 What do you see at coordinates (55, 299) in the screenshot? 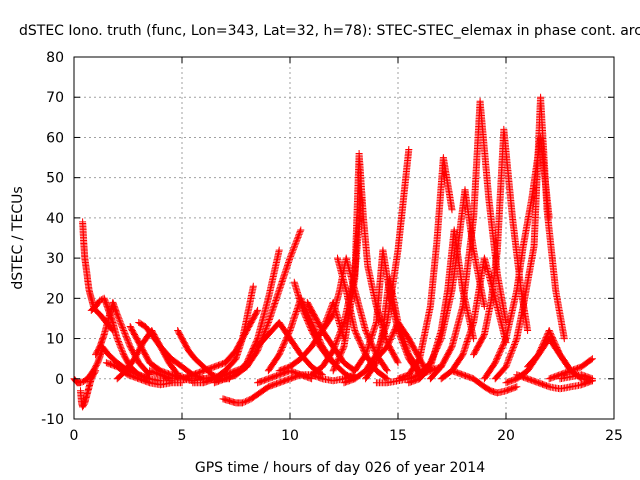
I see `y-tick-label: 20` at bounding box center [55, 299].